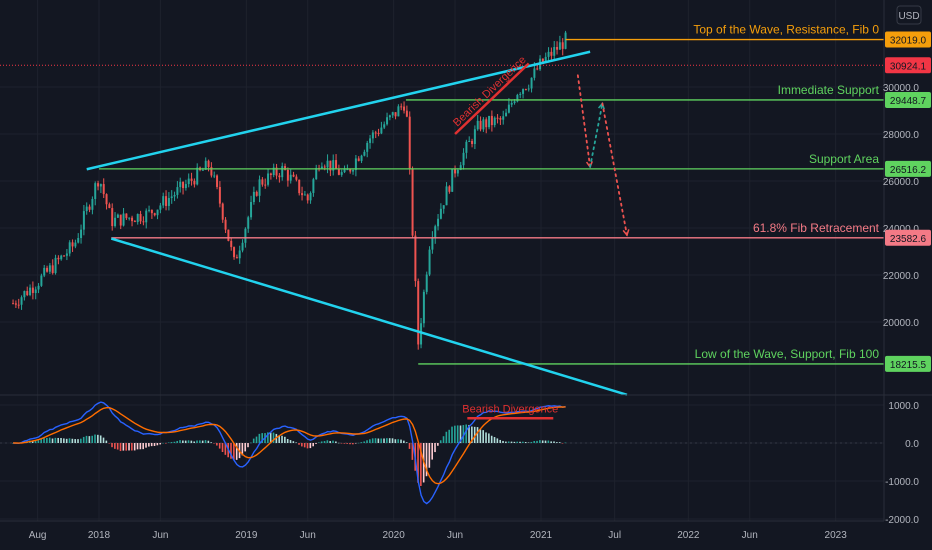 This screenshot has width=932, height=550. What do you see at coordinates (908, 66) in the screenshot?
I see `level-price-tag-text: 30924.1` at bounding box center [908, 66].